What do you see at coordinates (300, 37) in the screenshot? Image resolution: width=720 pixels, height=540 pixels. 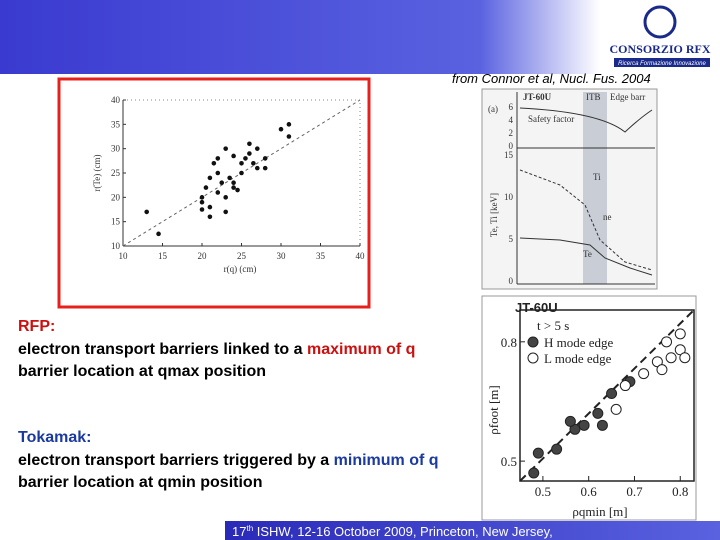 I see `header-band` at bounding box center [300, 37].